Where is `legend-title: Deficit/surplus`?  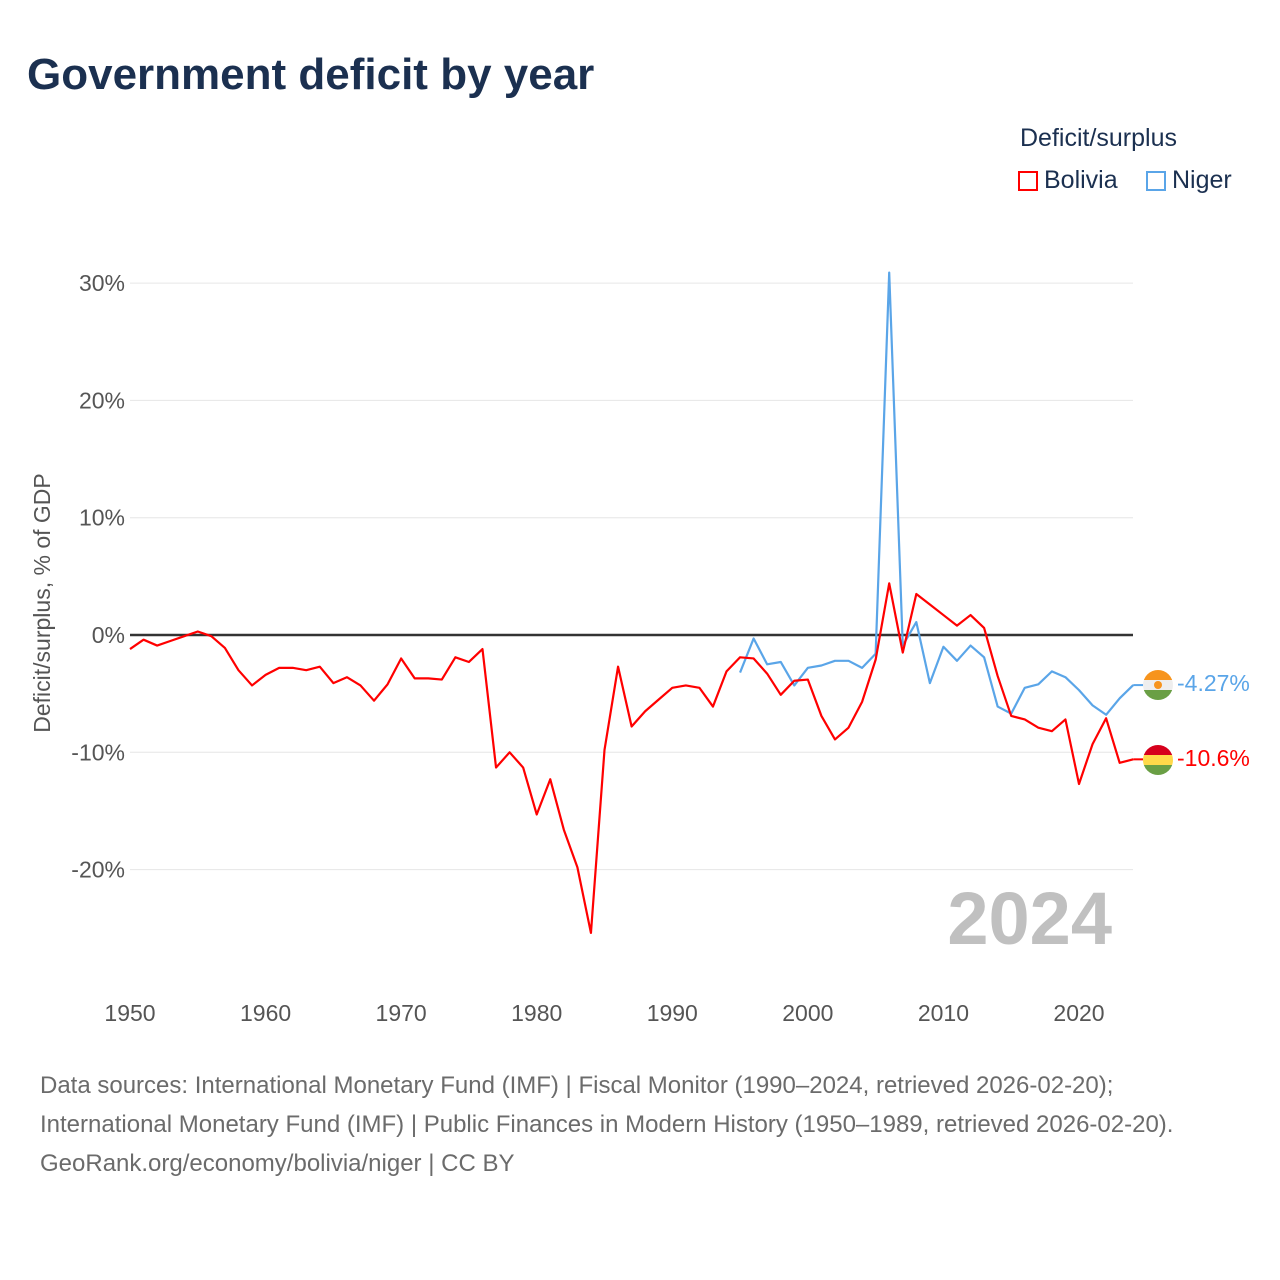 legend-title: Deficit/surplus is located at coordinates (1098, 138).